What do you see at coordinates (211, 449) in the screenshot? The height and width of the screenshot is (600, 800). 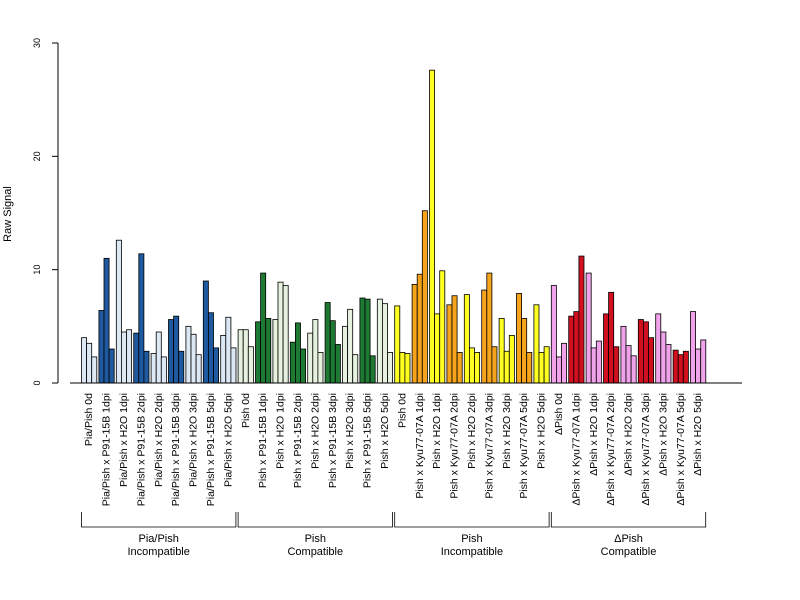 I see `x-tick-label: Pia/Pish x P91-15B 5dpi` at bounding box center [211, 449].